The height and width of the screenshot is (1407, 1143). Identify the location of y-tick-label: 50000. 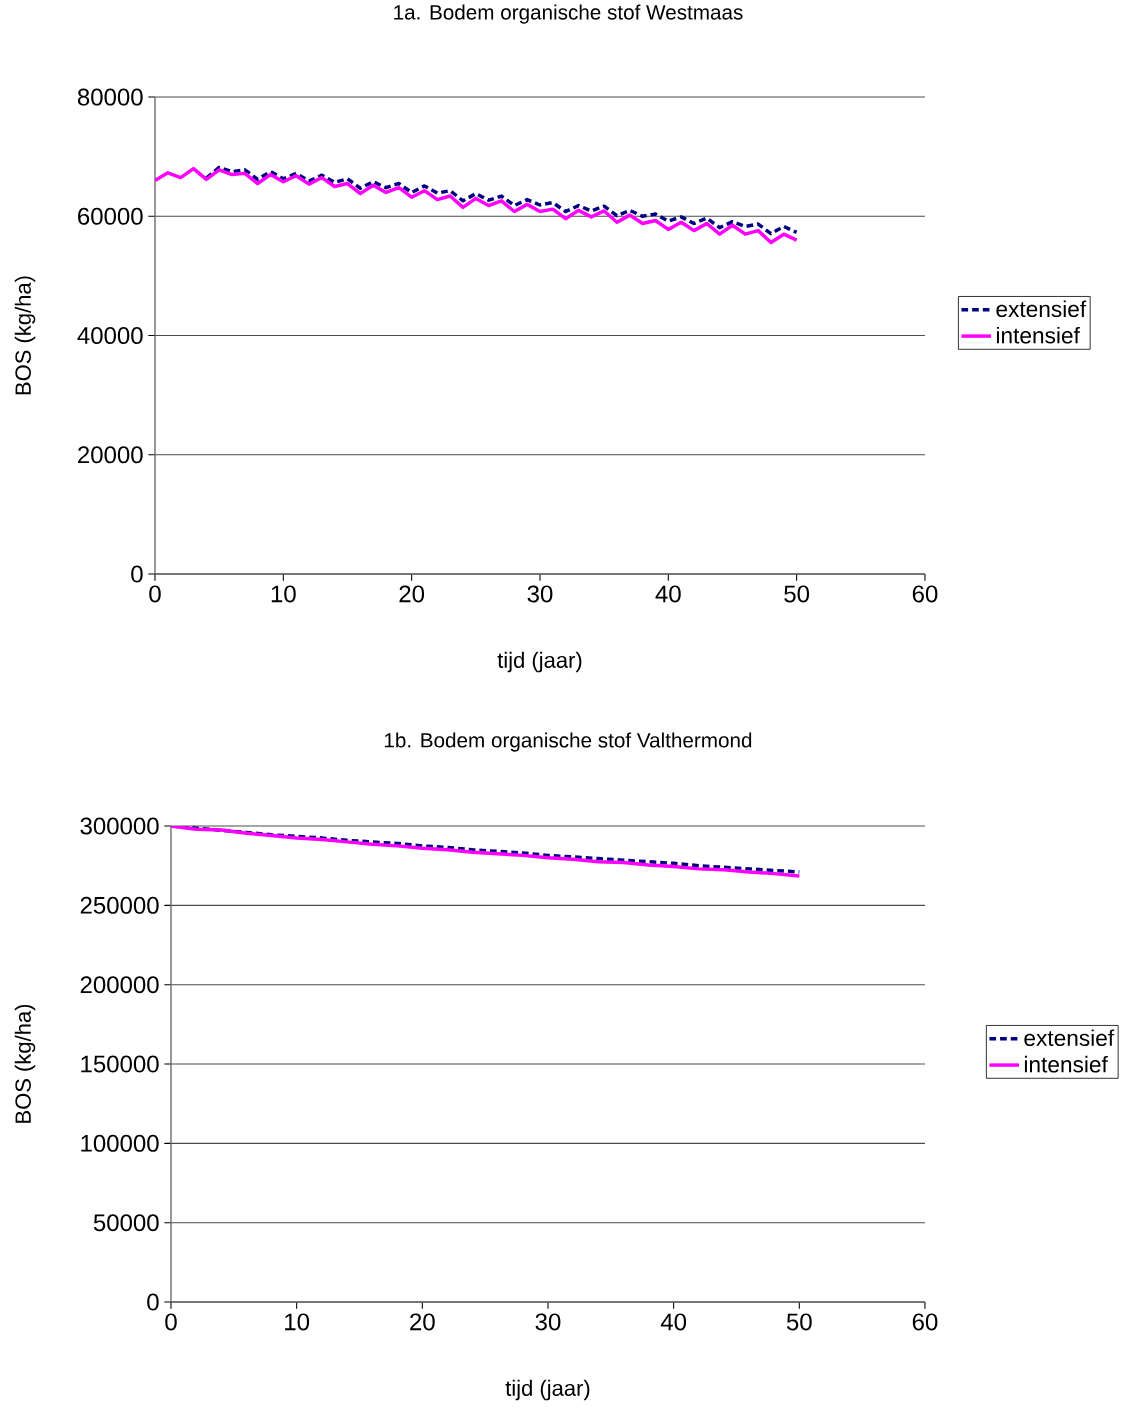
(126, 1223).